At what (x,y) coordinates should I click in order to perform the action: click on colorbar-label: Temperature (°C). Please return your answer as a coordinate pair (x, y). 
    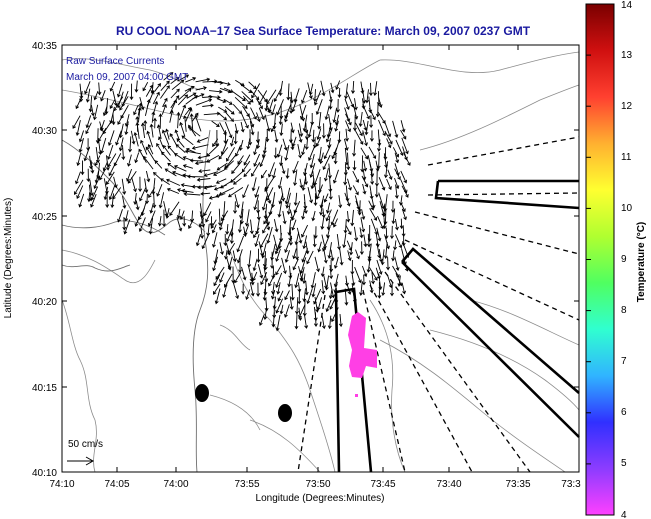
    Looking at the image, I should click on (641, 262).